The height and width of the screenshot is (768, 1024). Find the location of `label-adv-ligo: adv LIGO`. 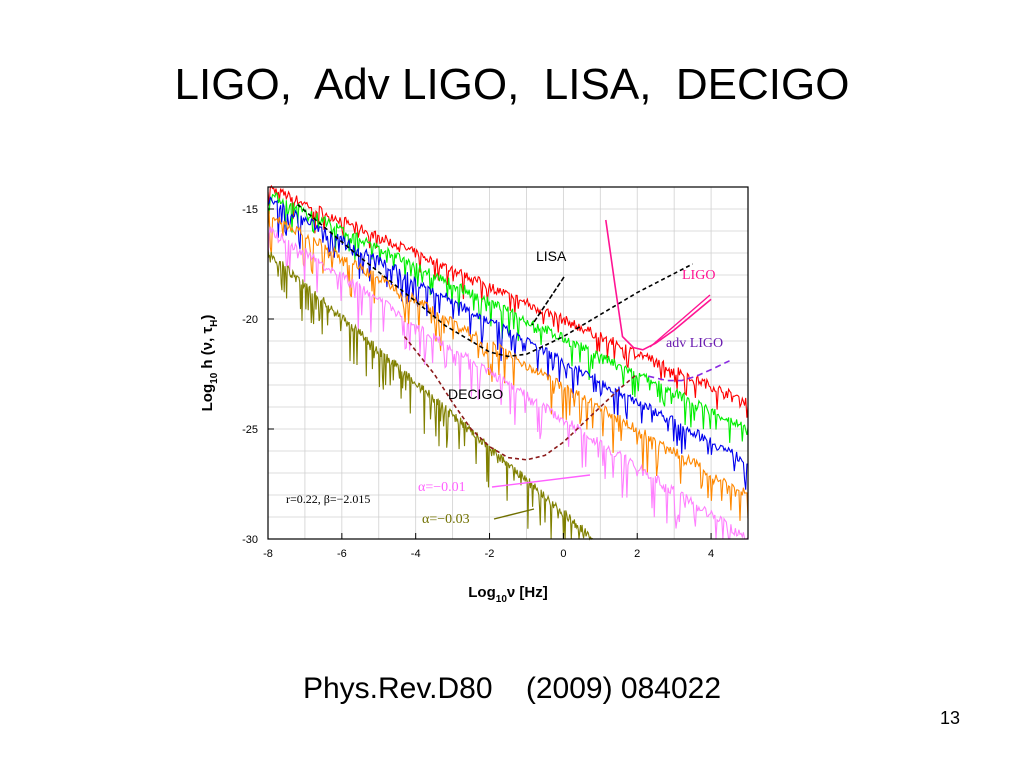

label-adv-ligo: adv LIGO is located at coordinates (694, 343).